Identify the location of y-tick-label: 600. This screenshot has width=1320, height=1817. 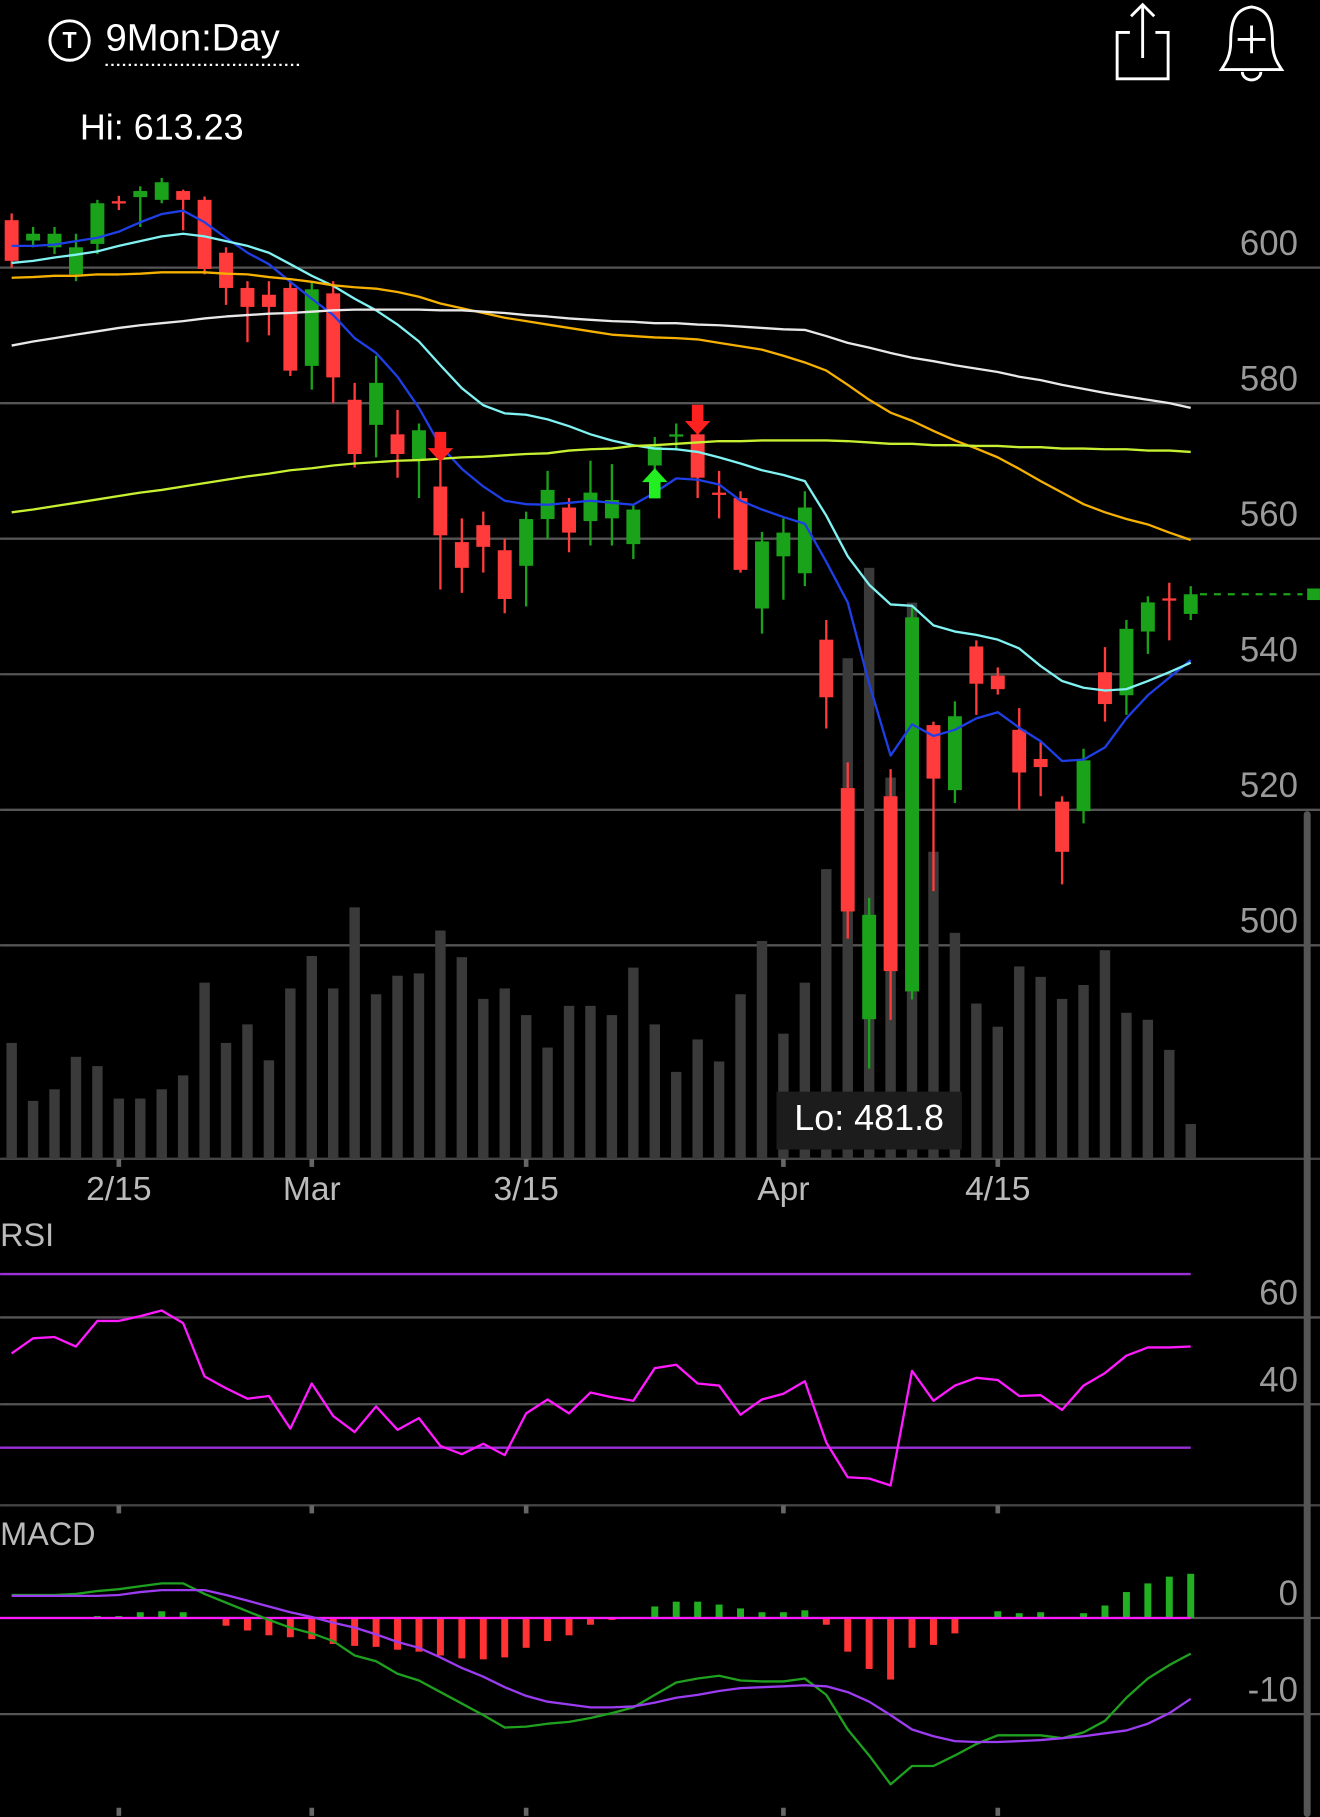
(1269, 244).